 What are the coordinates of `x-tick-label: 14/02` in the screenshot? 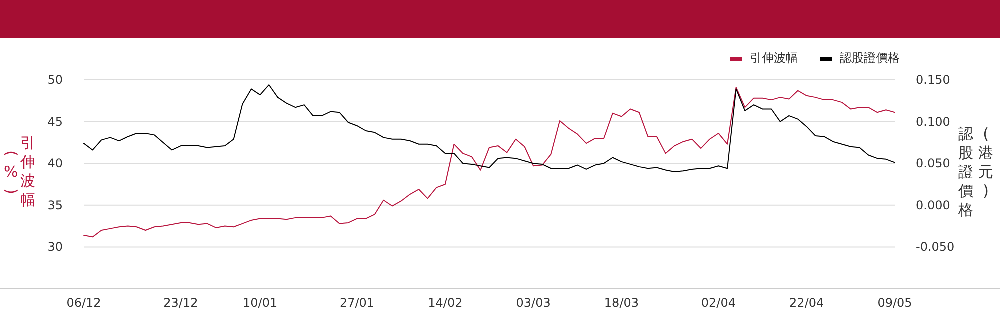 It's located at (445, 303).